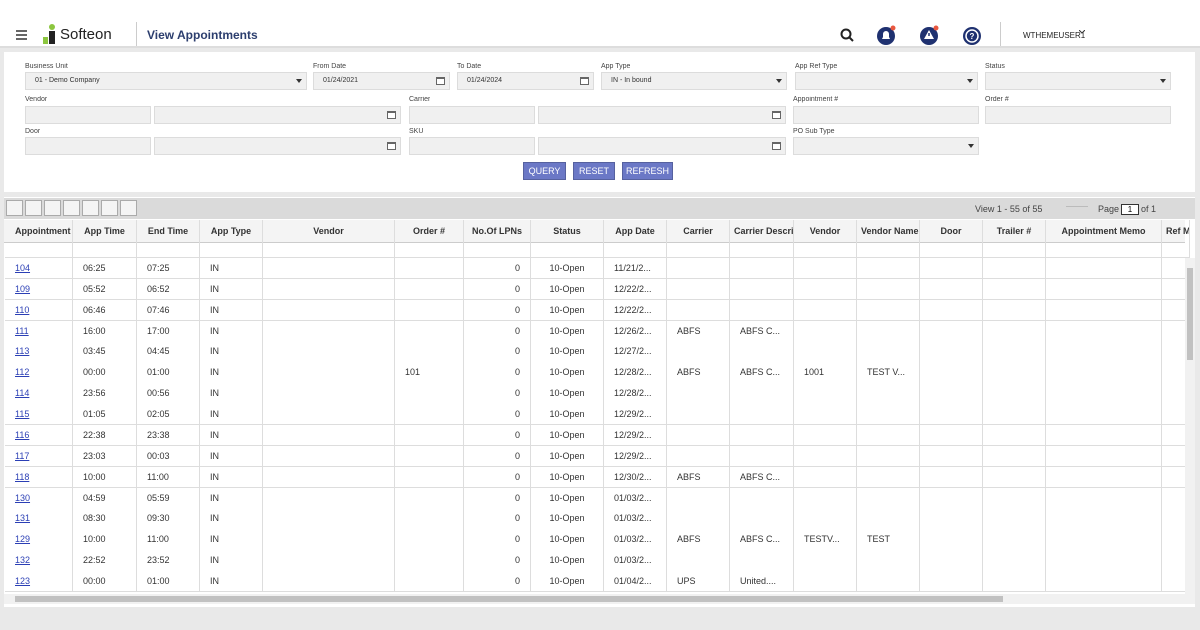 The width and height of the screenshot is (1200, 630). Describe the element at coordinates (39, 394) in the screenshot. I see `appointment-link: 114` at that location.